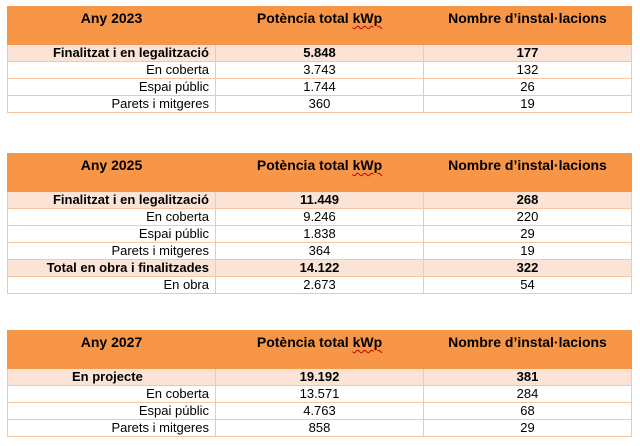  Describe the element at coordinates (527, 268) in the screenshot. I see `row-count: 322` at that location.